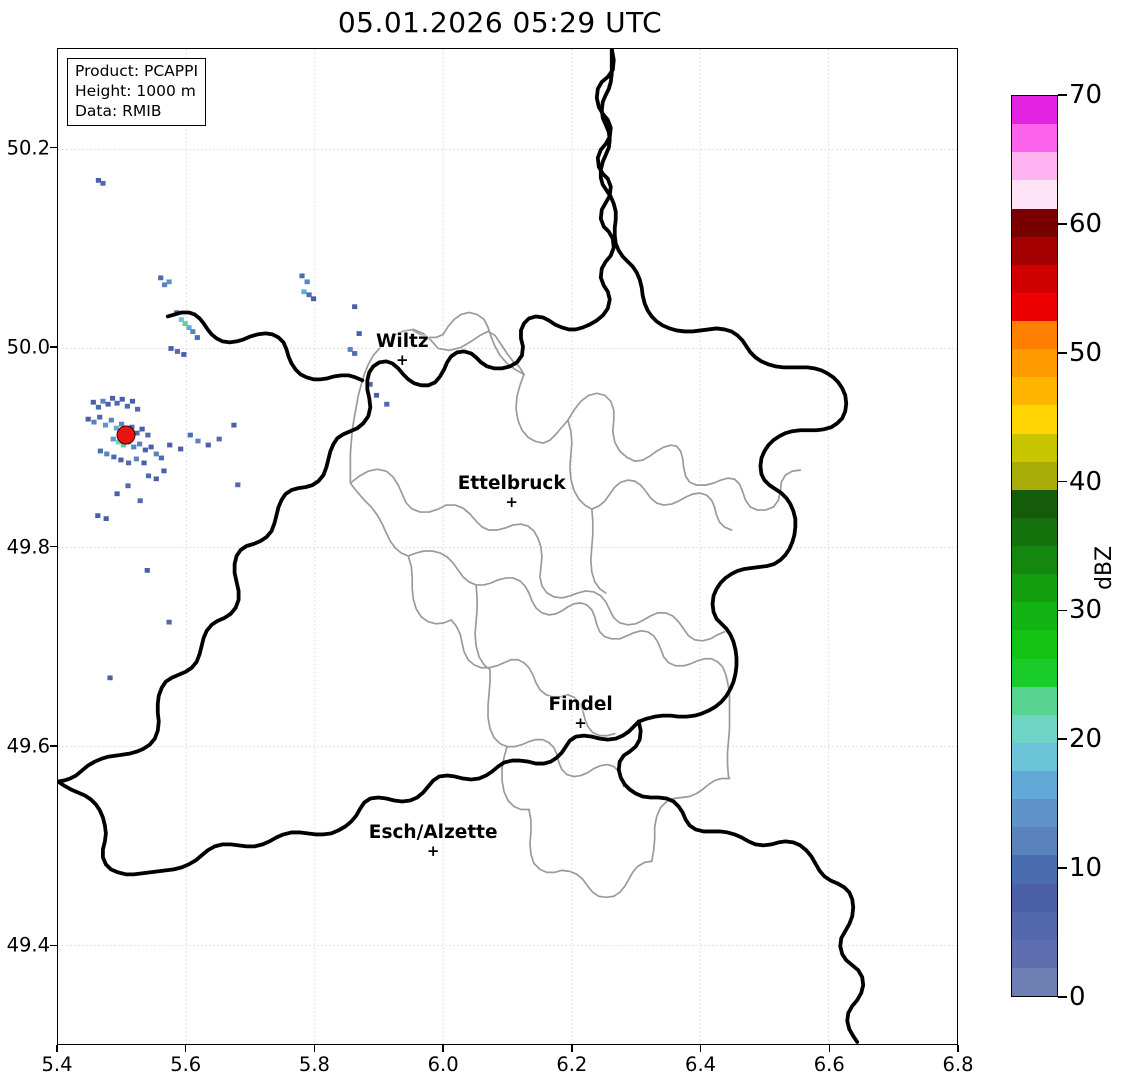 The image size is (1145, 1084). What do you see at coordinates (433, 832) in the screenshot?
I see `city-name: Esch/Alzette` at bounding box center [433, 832].